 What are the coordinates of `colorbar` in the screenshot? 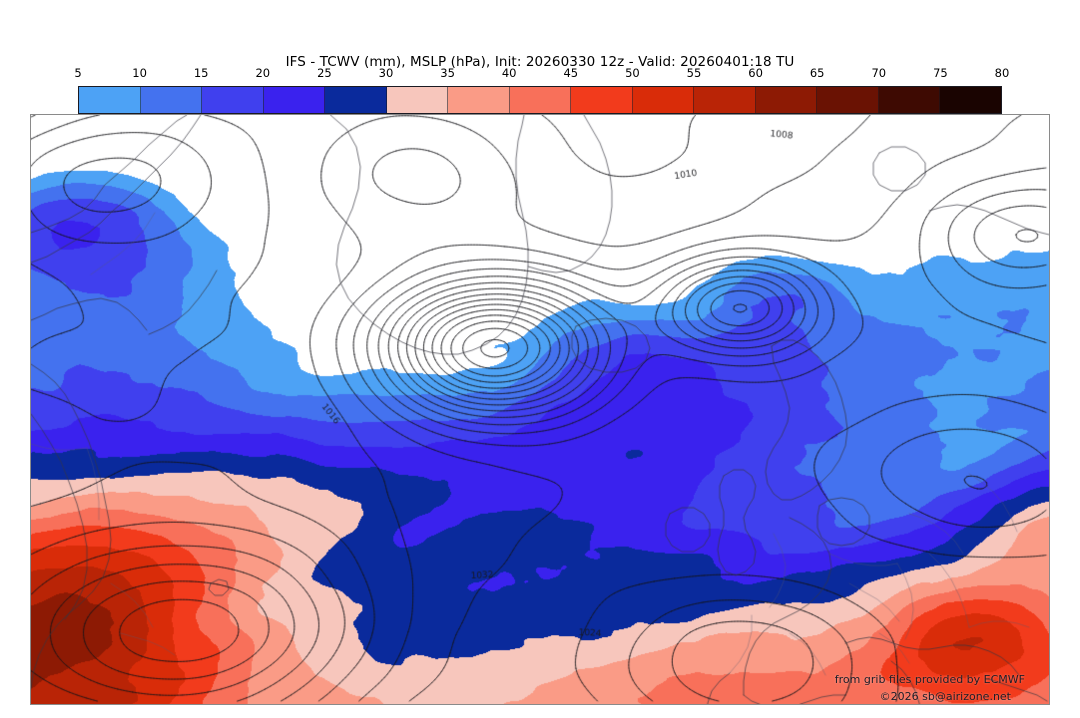 It's located at (540, 100).